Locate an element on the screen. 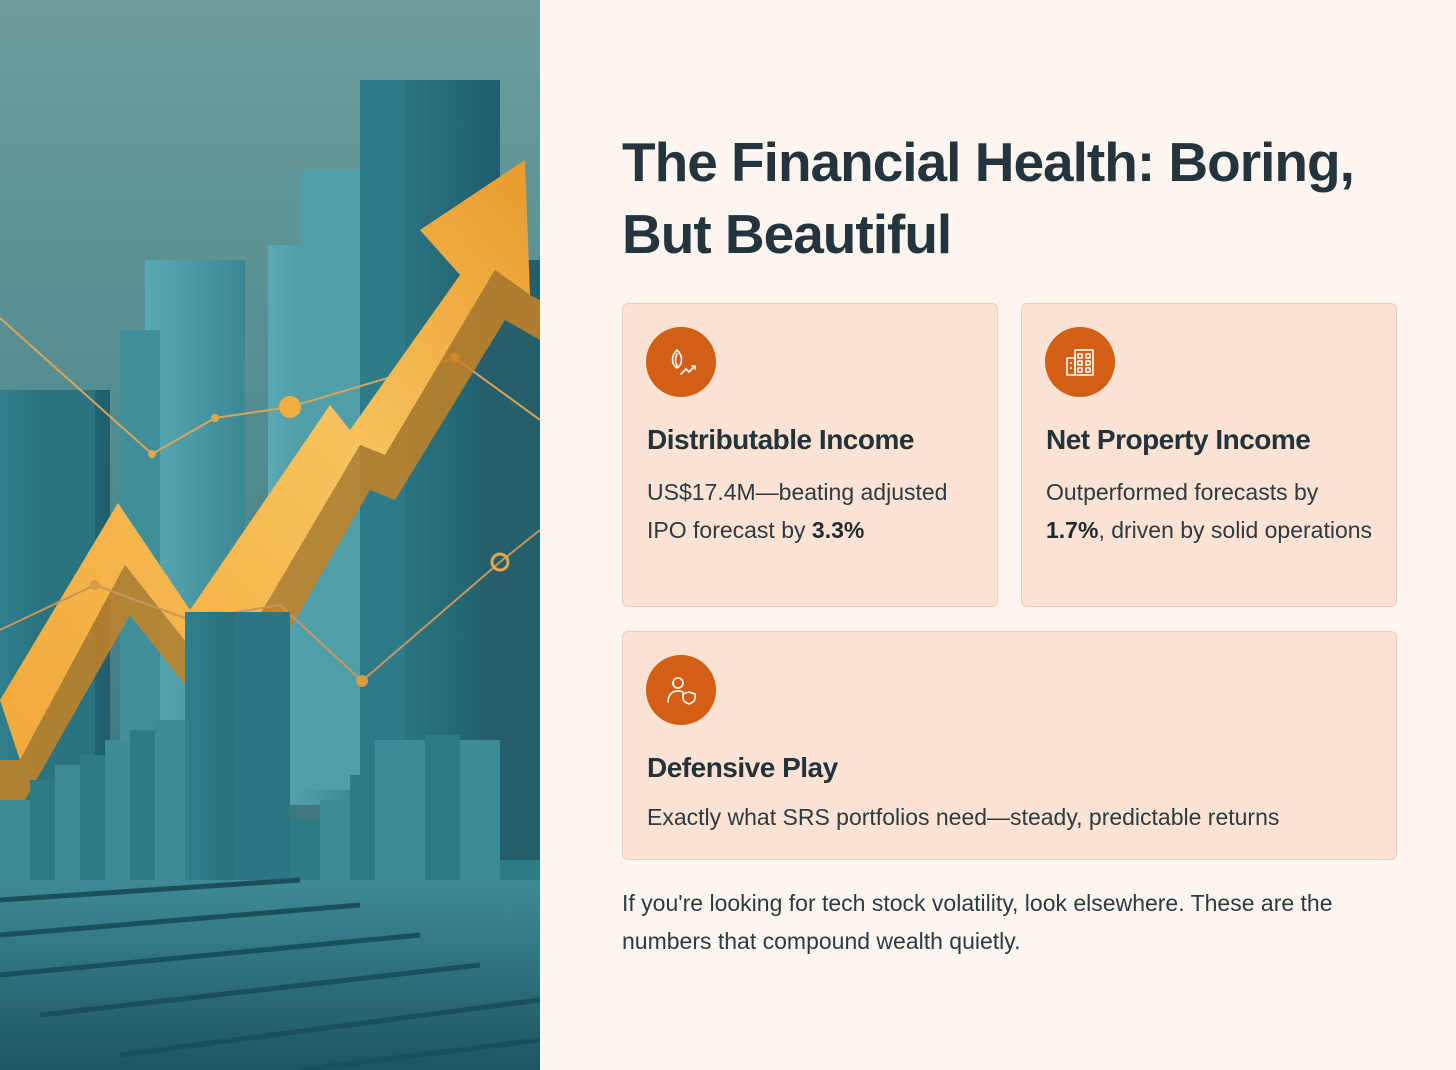 The image size is (1456, 1070). card-heading: Net Property Income is located at coordinates (1178, 439).